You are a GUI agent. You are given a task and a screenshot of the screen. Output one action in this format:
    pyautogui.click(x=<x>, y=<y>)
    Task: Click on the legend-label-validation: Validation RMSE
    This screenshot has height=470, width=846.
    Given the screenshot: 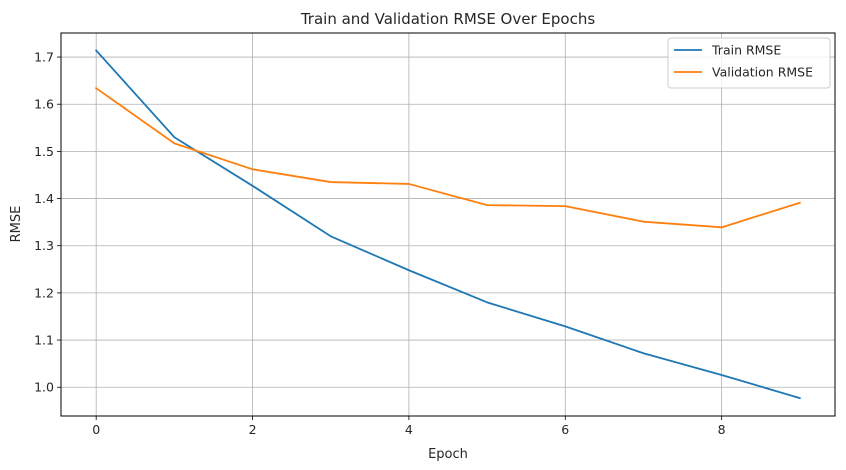 What is the action you would take?
    pyautogui.click(x=762, y=72)
    